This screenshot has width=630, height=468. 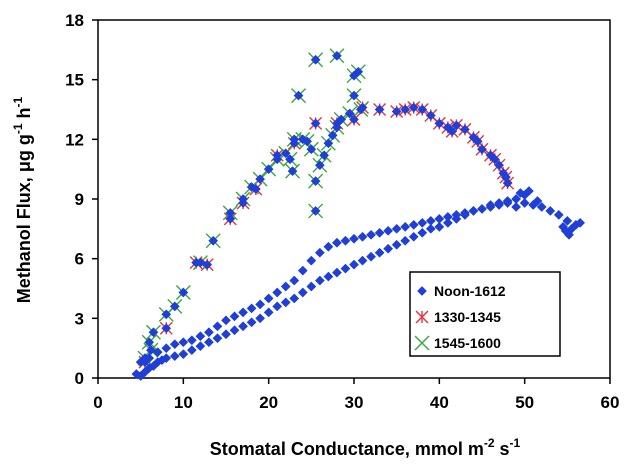 I want to click on y-tick-label: 12, so click(x=74, y=139).